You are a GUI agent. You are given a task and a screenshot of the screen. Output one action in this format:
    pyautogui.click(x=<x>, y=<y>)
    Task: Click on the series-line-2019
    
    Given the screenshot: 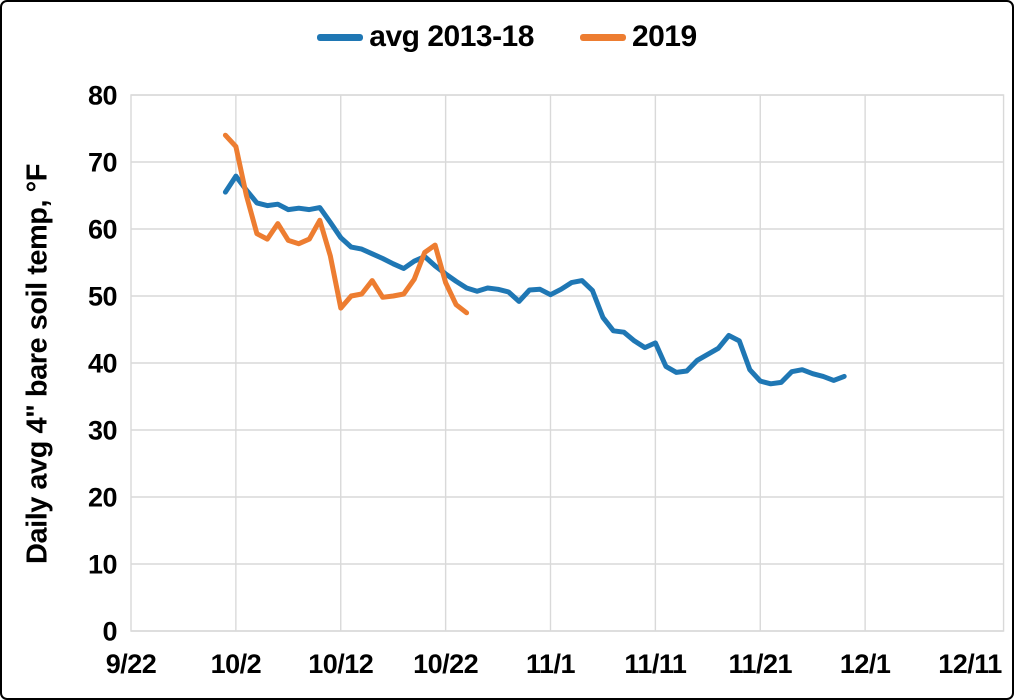 What is the action you would take?
    pyautogui.click(x=346, y=224)
    